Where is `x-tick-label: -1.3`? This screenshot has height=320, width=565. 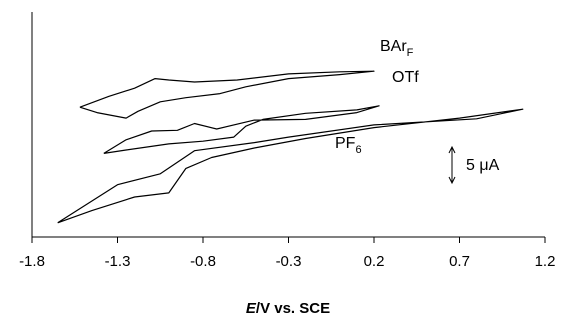 x-tick-label: -1.3 is located at coordinates (118, 261).